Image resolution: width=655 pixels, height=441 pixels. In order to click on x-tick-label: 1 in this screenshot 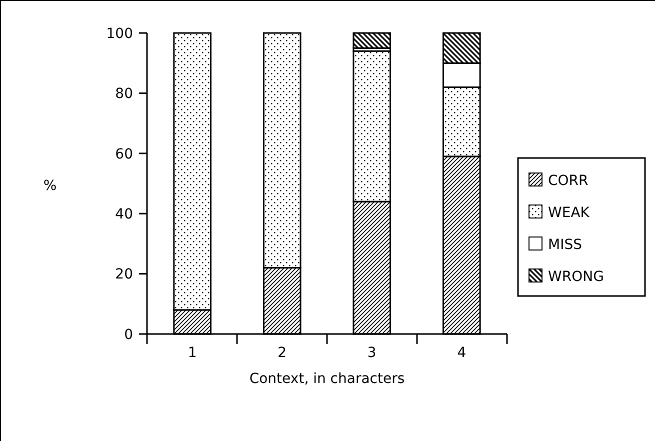, I will do `click(192, 353)`.